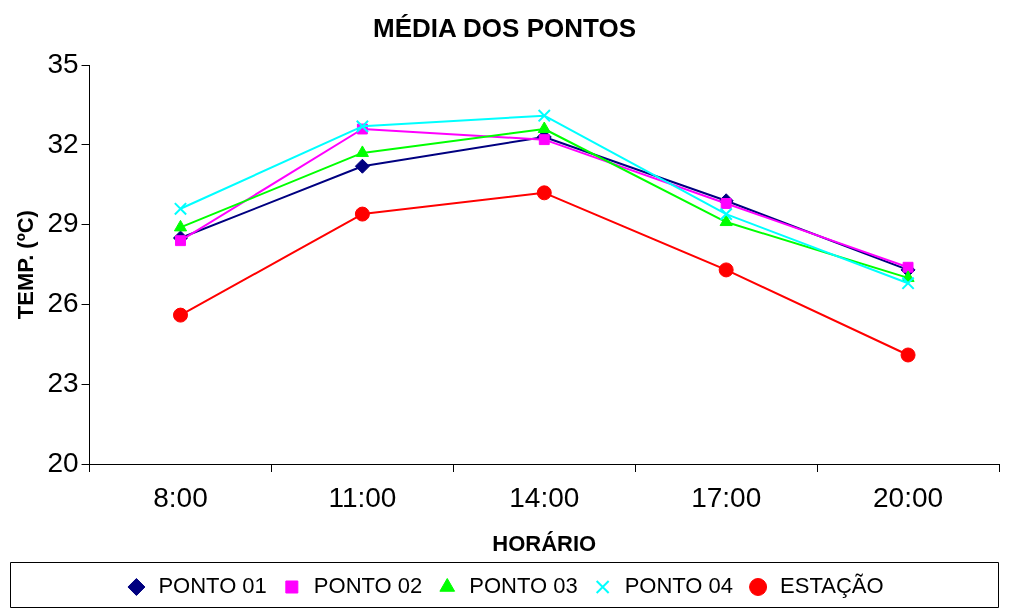 This screenshot has height=612, width=1009. Describe the element at coordinates (908, 497) in the screenshot. I see `x-tick-label: 20:00` at that location.